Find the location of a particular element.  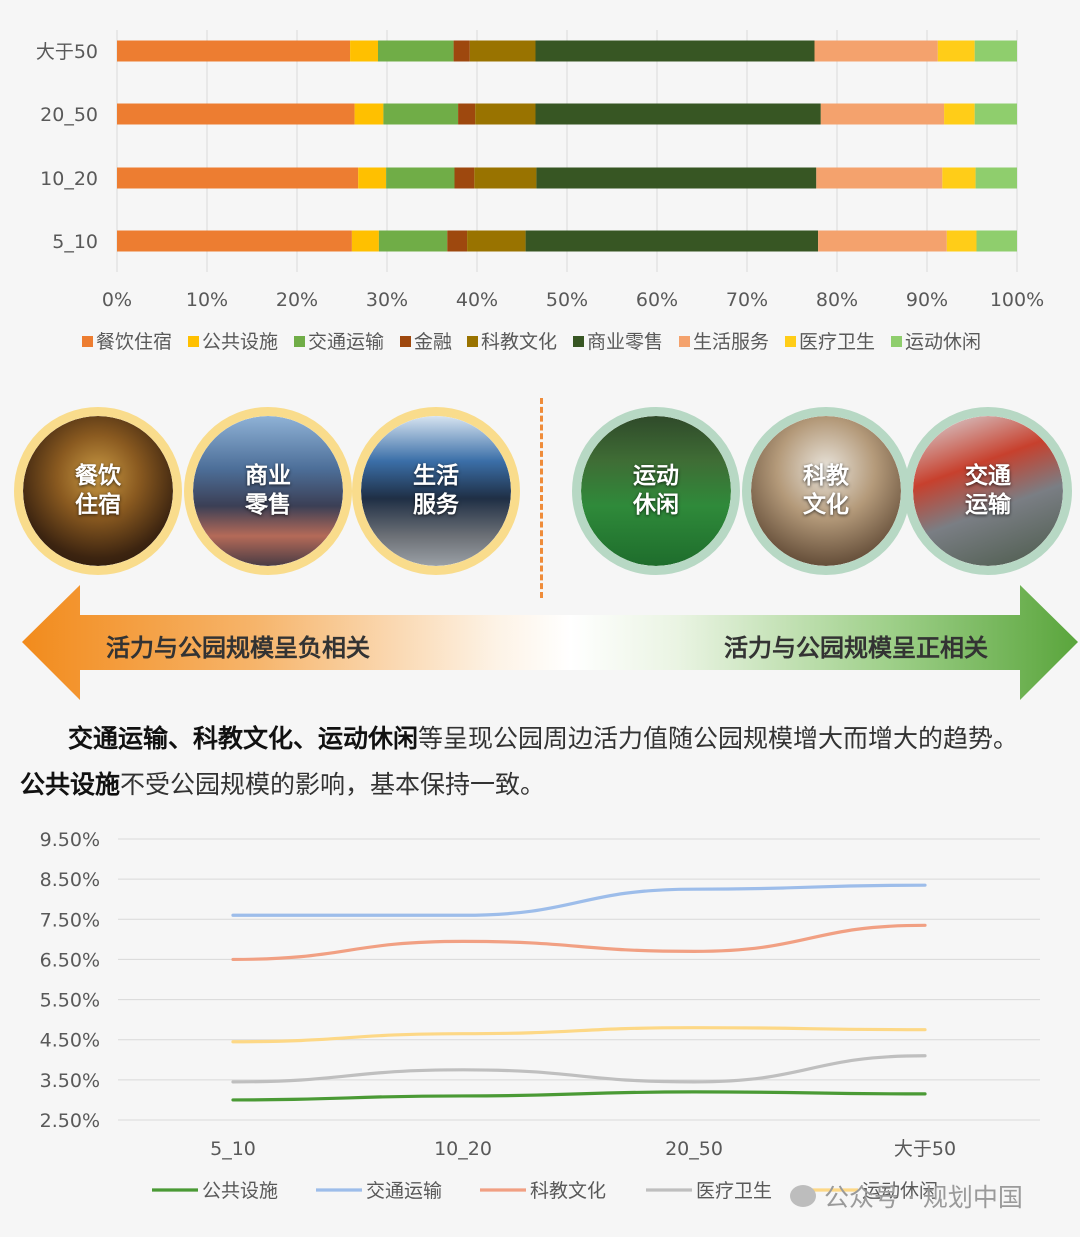

circle-label: 科教文化 is located at coordinates (826, 490).